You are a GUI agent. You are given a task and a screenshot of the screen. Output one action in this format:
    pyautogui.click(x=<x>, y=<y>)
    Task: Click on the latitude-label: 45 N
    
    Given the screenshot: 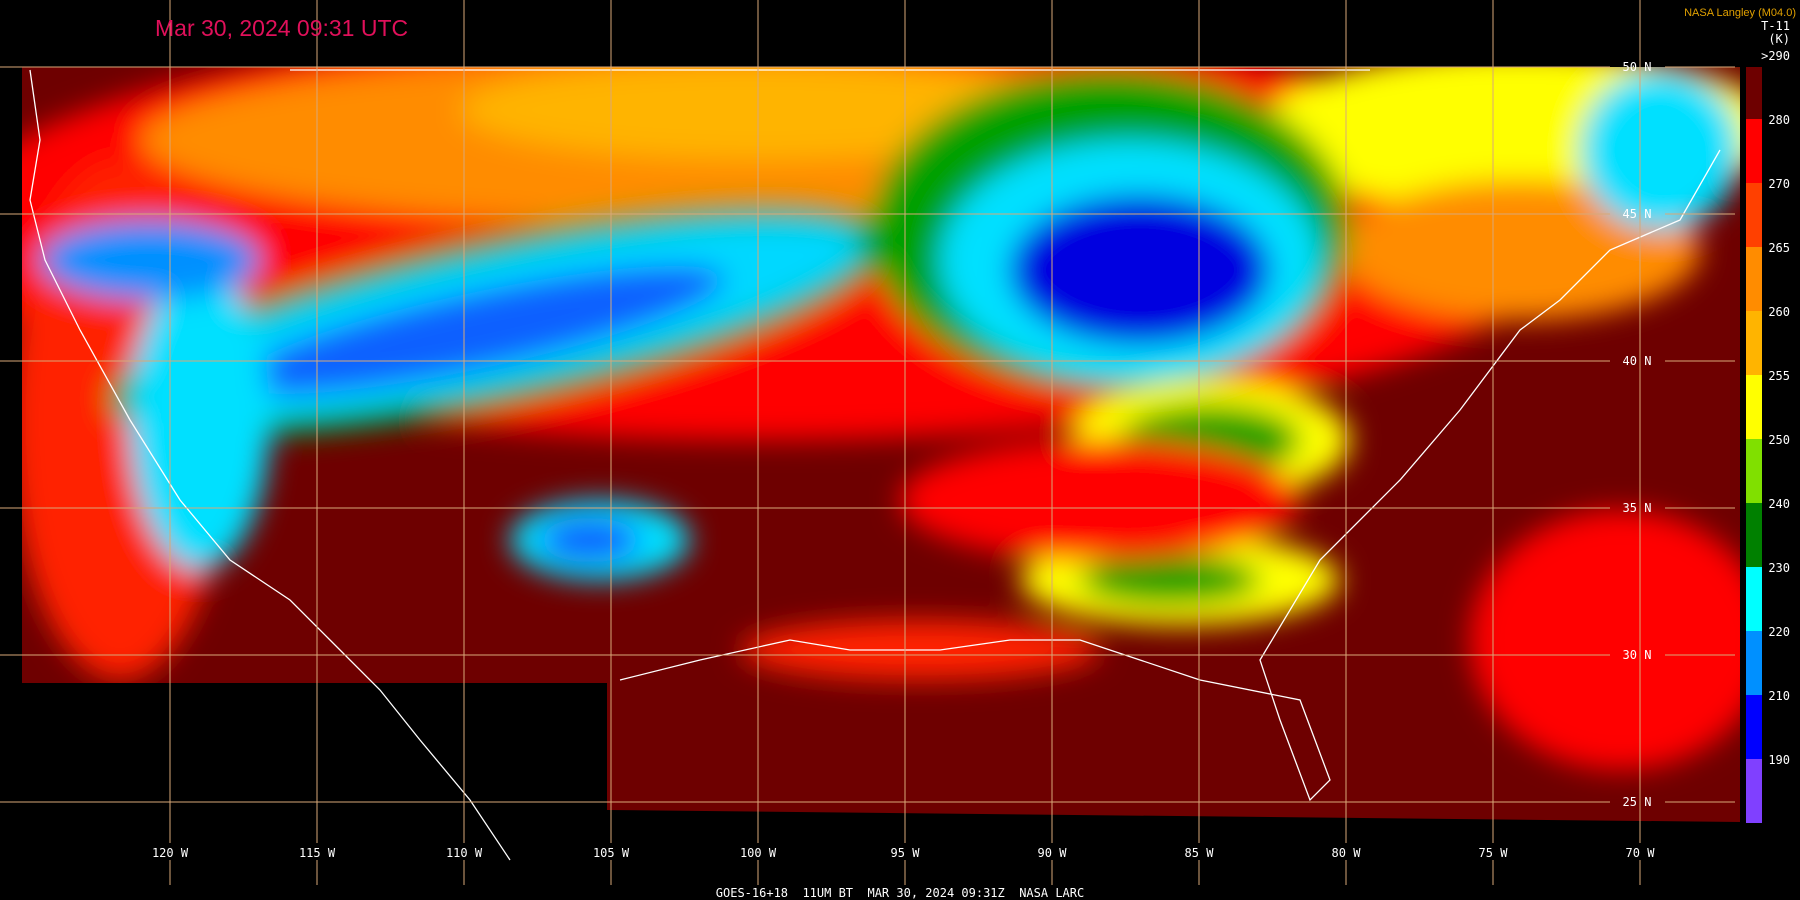 What is the action you would take?
    pyautogui.click(x=1637, y=214)
    